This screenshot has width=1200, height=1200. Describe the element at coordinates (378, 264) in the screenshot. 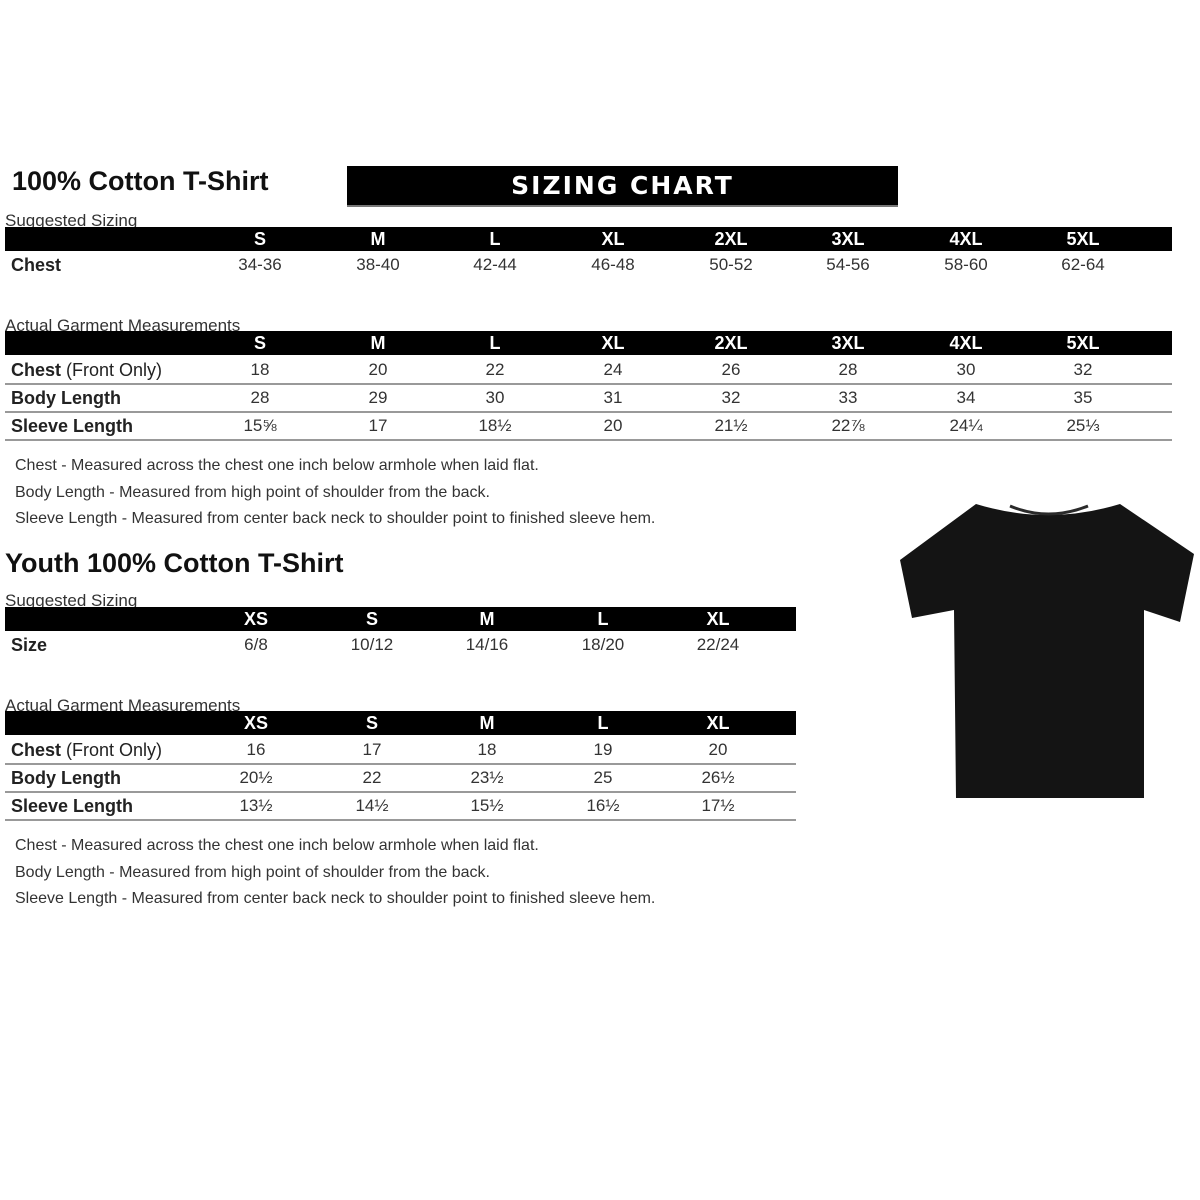

I see `table-cell: 38-40` at that location.